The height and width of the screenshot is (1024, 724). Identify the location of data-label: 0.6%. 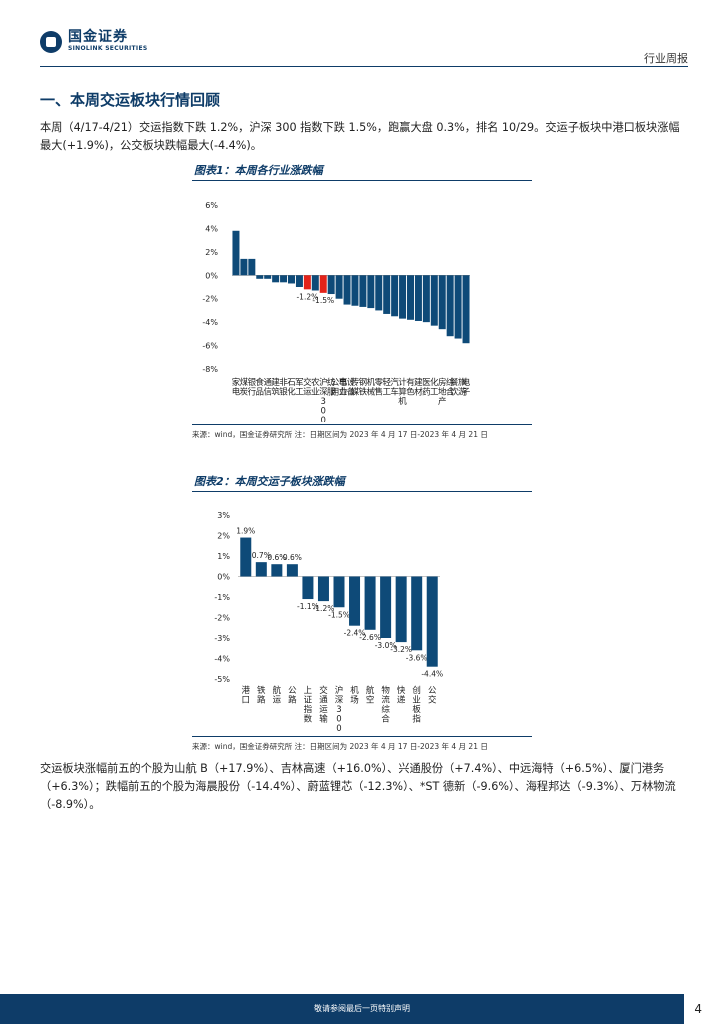
(276, 557).